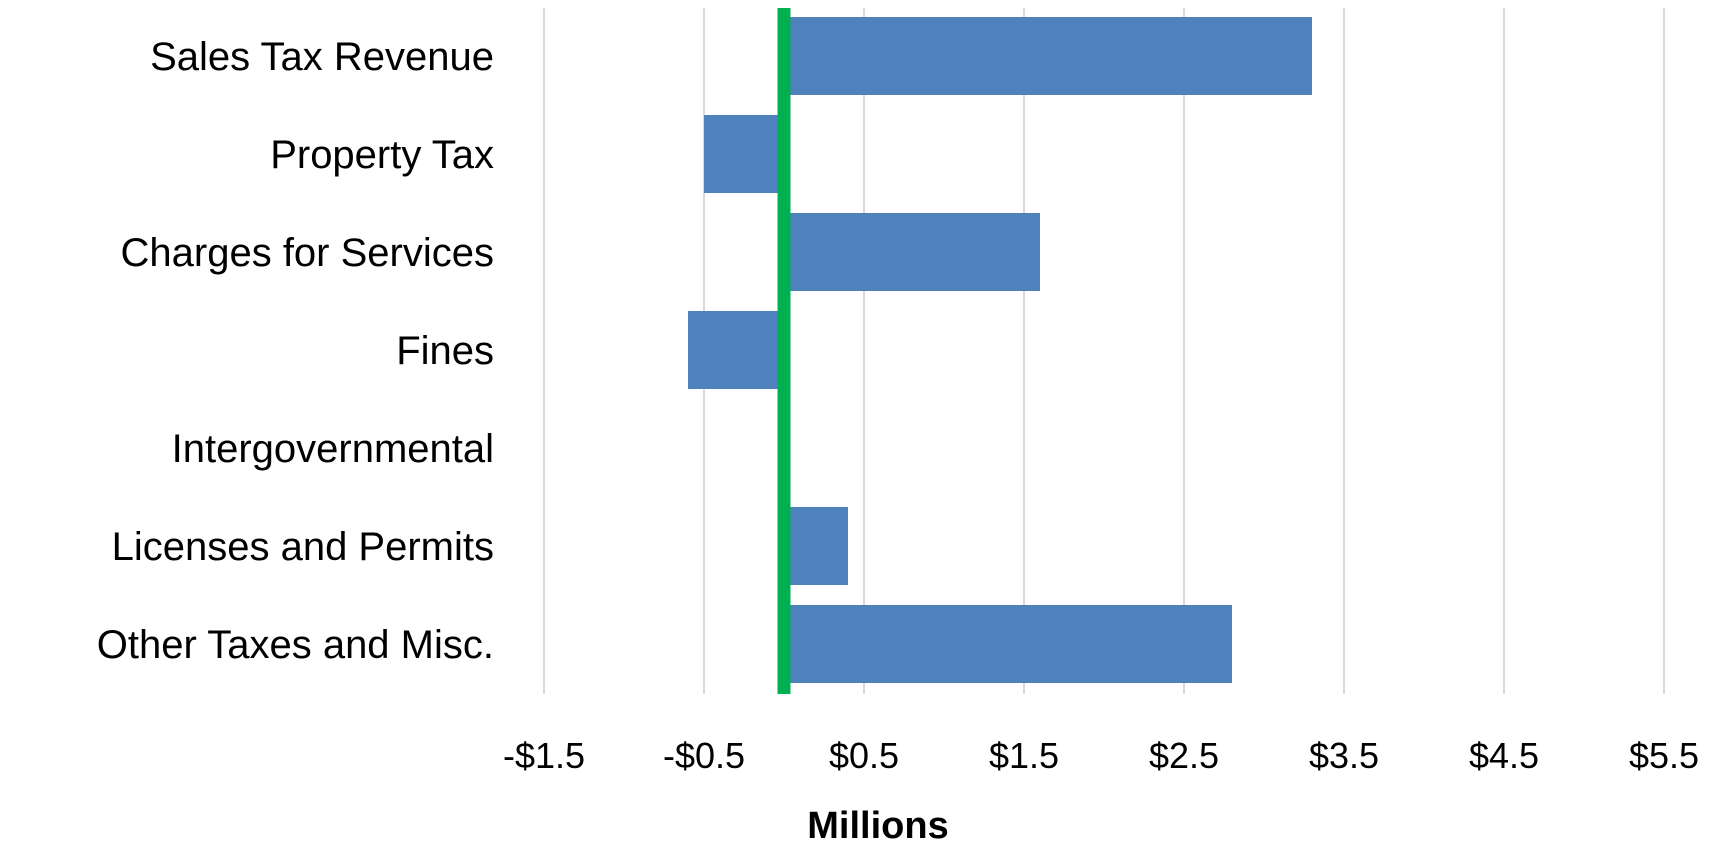 The height and width of the screenshot is (856, 1712). What do you see at coordinates (1504, 755) in the screenshot?
I see `x-tick-label: $4.5` at bounding box center [1504, 755].